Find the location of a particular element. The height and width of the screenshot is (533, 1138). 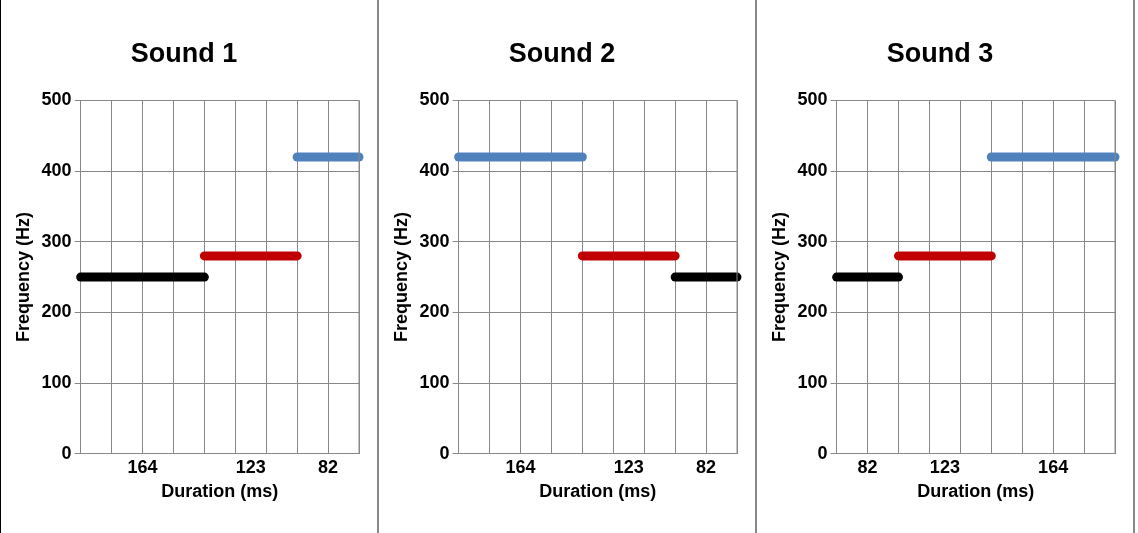

chart-title: Sound 1 is located at coordinates (184, 52).